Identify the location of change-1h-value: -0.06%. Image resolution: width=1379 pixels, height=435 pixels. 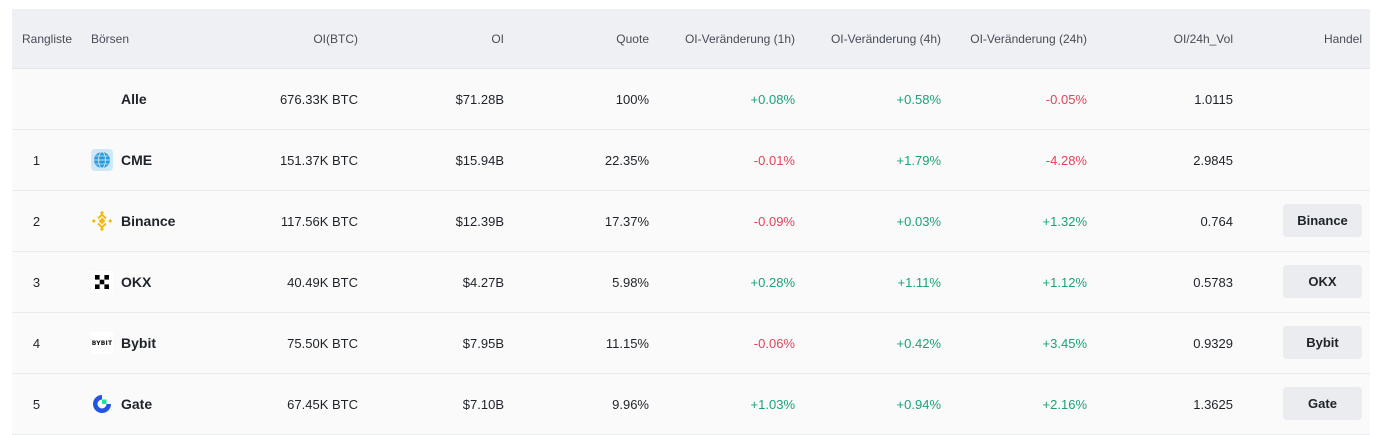
(774, 343).